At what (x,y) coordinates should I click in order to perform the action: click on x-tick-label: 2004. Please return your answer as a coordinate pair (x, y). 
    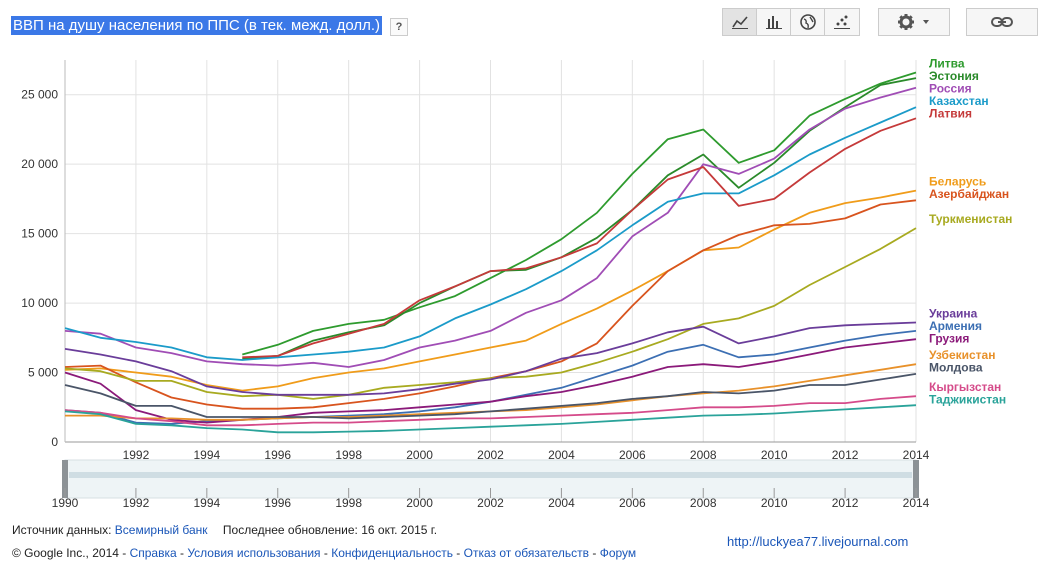
    Looking at the image, I should click on (561, 455).